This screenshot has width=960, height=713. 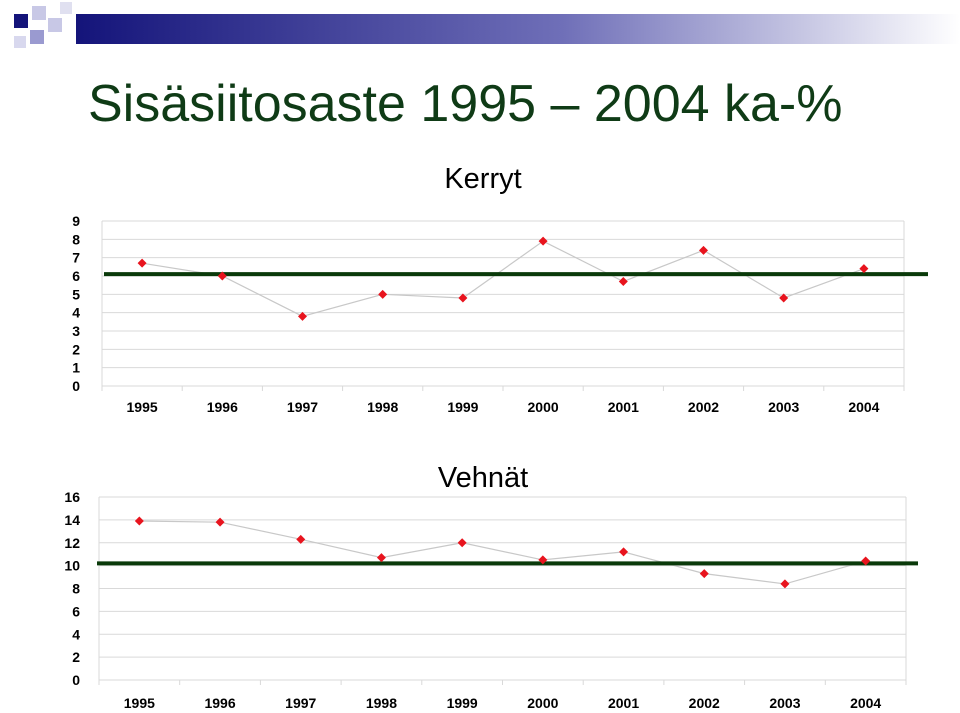 What do you see at coordinates (482, 179) in the screenshot?
I see `chart-title: Kerryt` at bounding box center [482, 179].